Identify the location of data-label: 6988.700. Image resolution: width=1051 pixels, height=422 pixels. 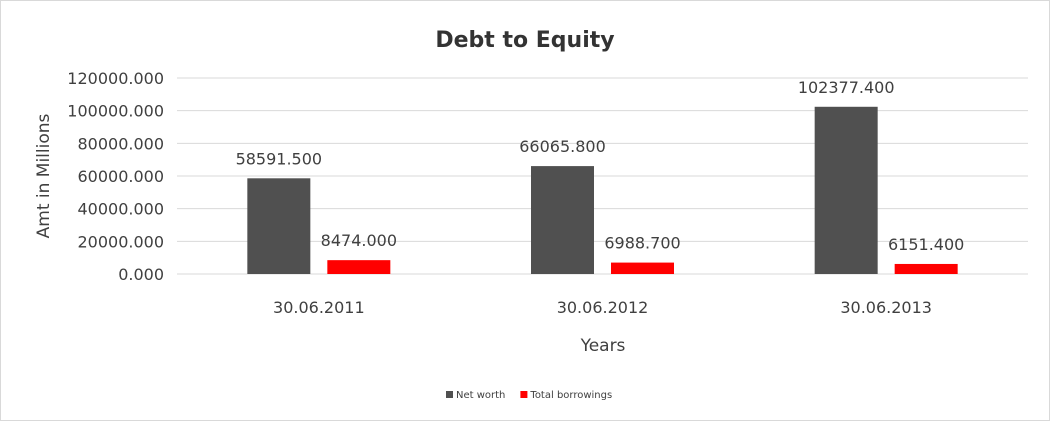
(642, 243).